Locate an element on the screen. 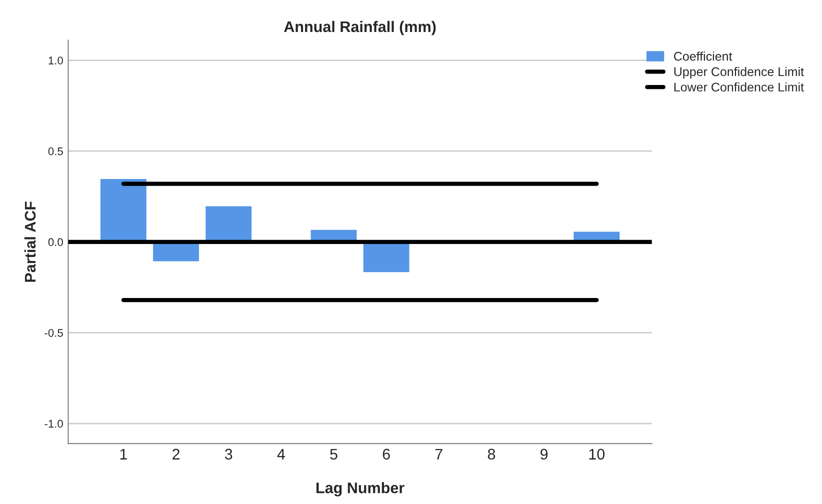 This screenshot has height=504, width=822. y-tick-label: -0.5 is located at coordinates (53, 333).